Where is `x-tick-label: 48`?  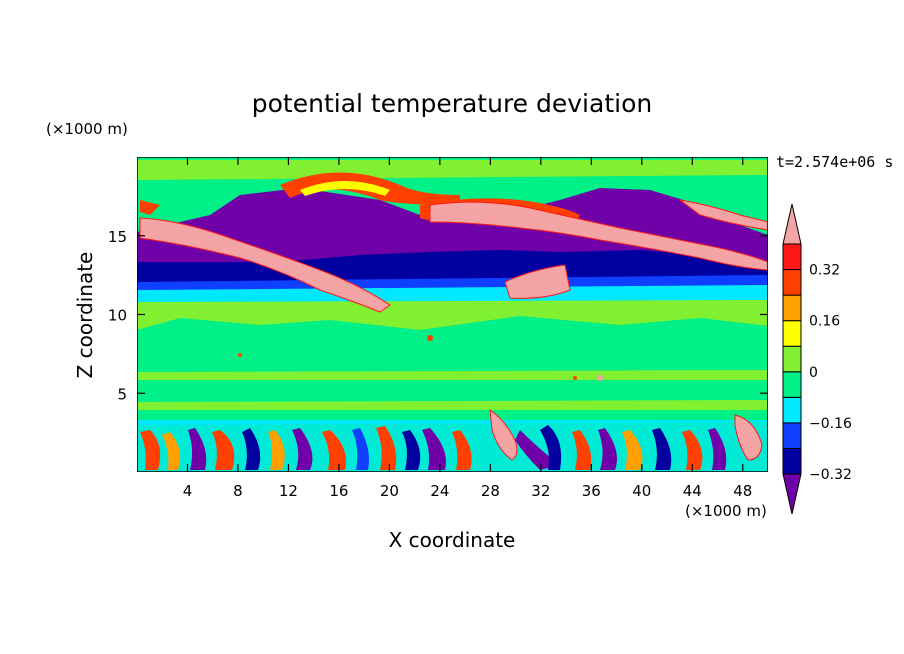 x-tick-label: 48 is located at coordinates (742, 491).